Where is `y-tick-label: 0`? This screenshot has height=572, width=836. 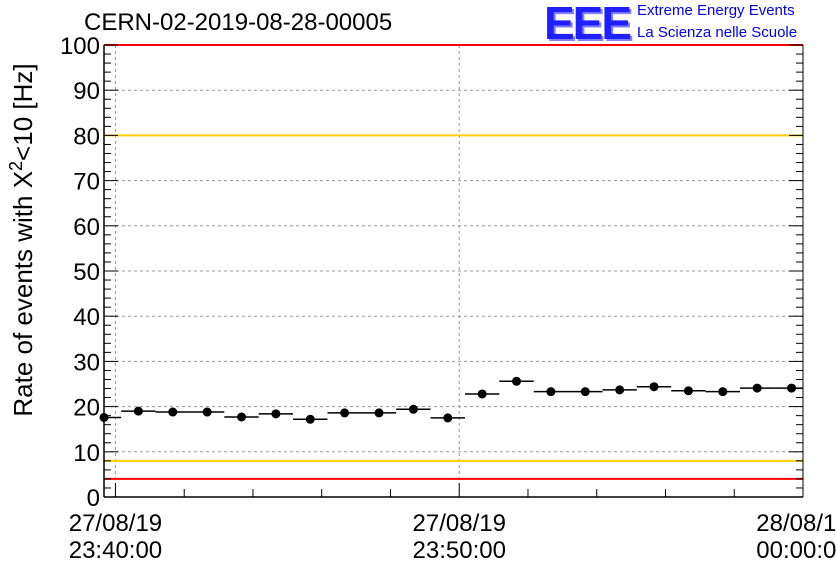
y-tick-label: 0 is located at coordinates (93, 498).